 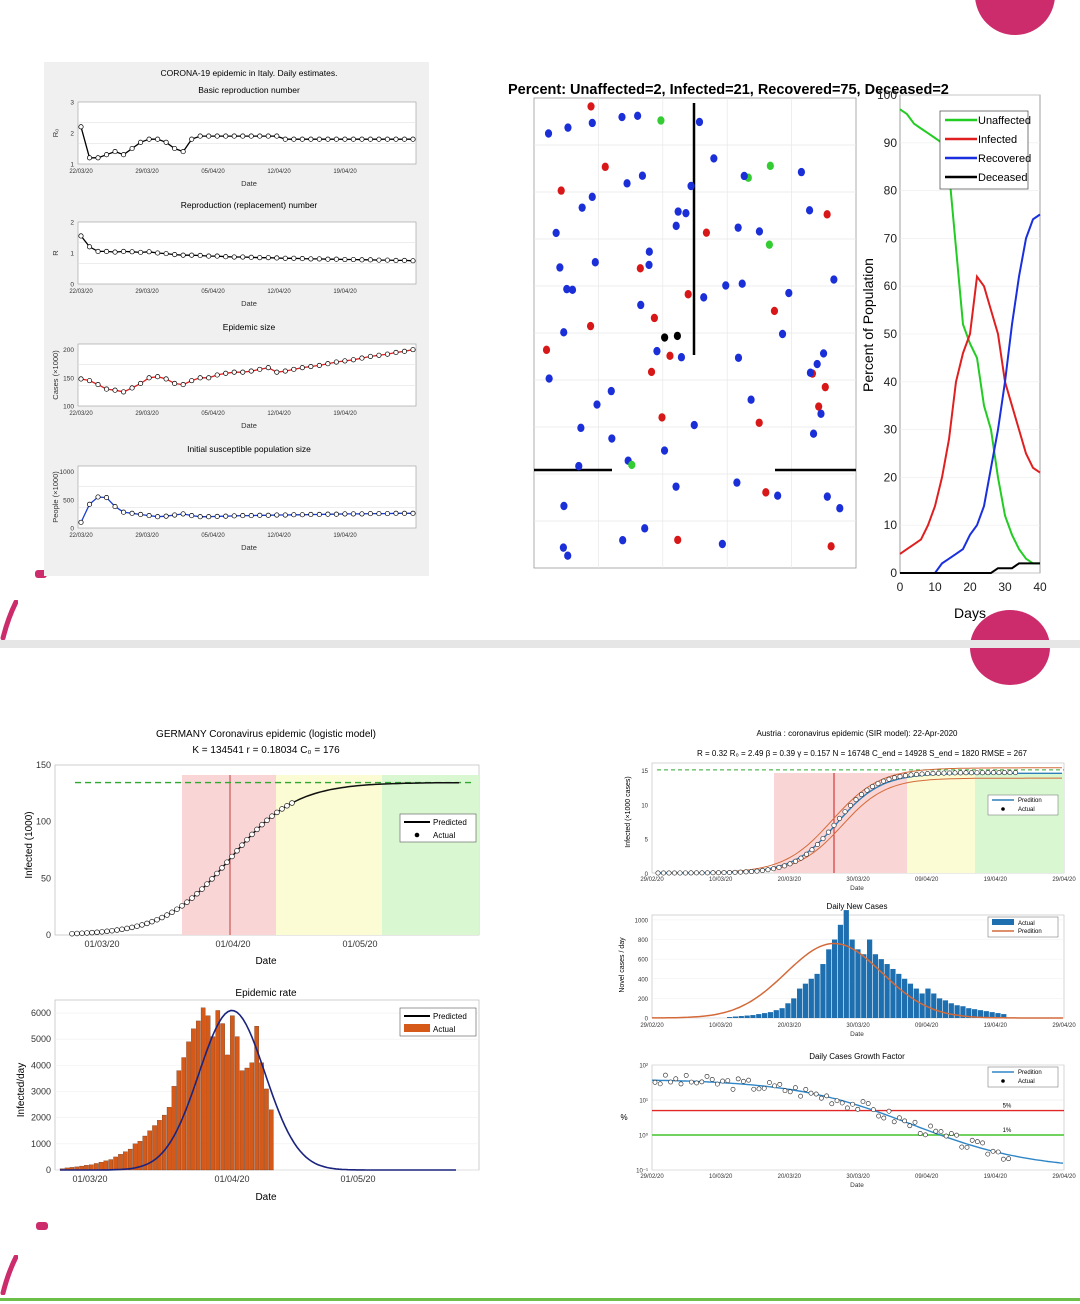 I want to click on austria-date-tick: 30/03/20, so click(x=858, y=880).